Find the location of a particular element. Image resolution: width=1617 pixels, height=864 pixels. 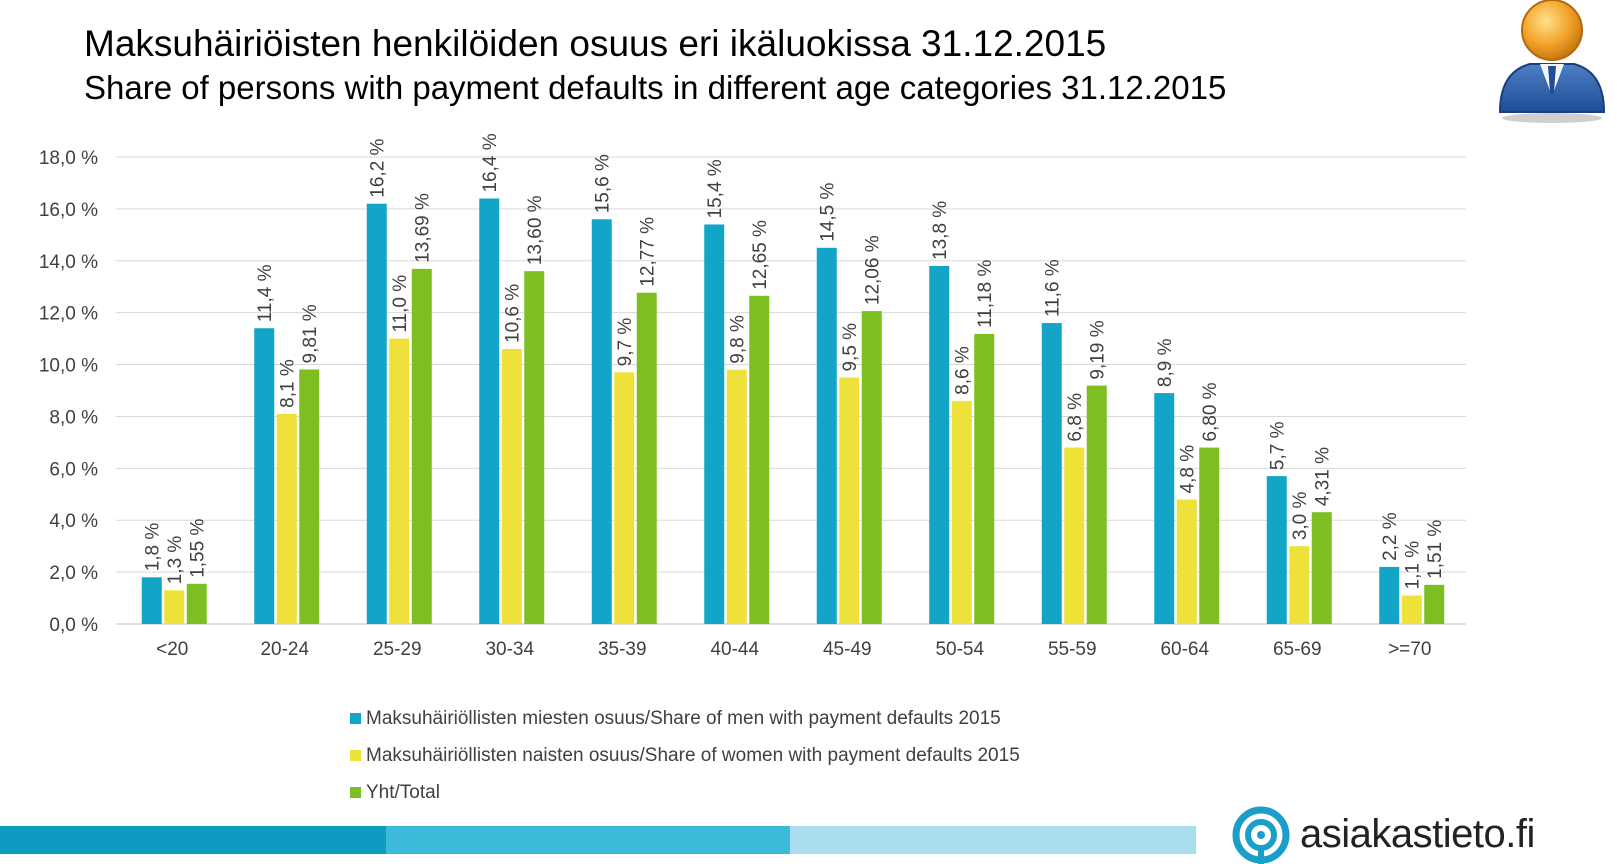

asiakastieto-logo-icon is located at coordinates (1261, 835).